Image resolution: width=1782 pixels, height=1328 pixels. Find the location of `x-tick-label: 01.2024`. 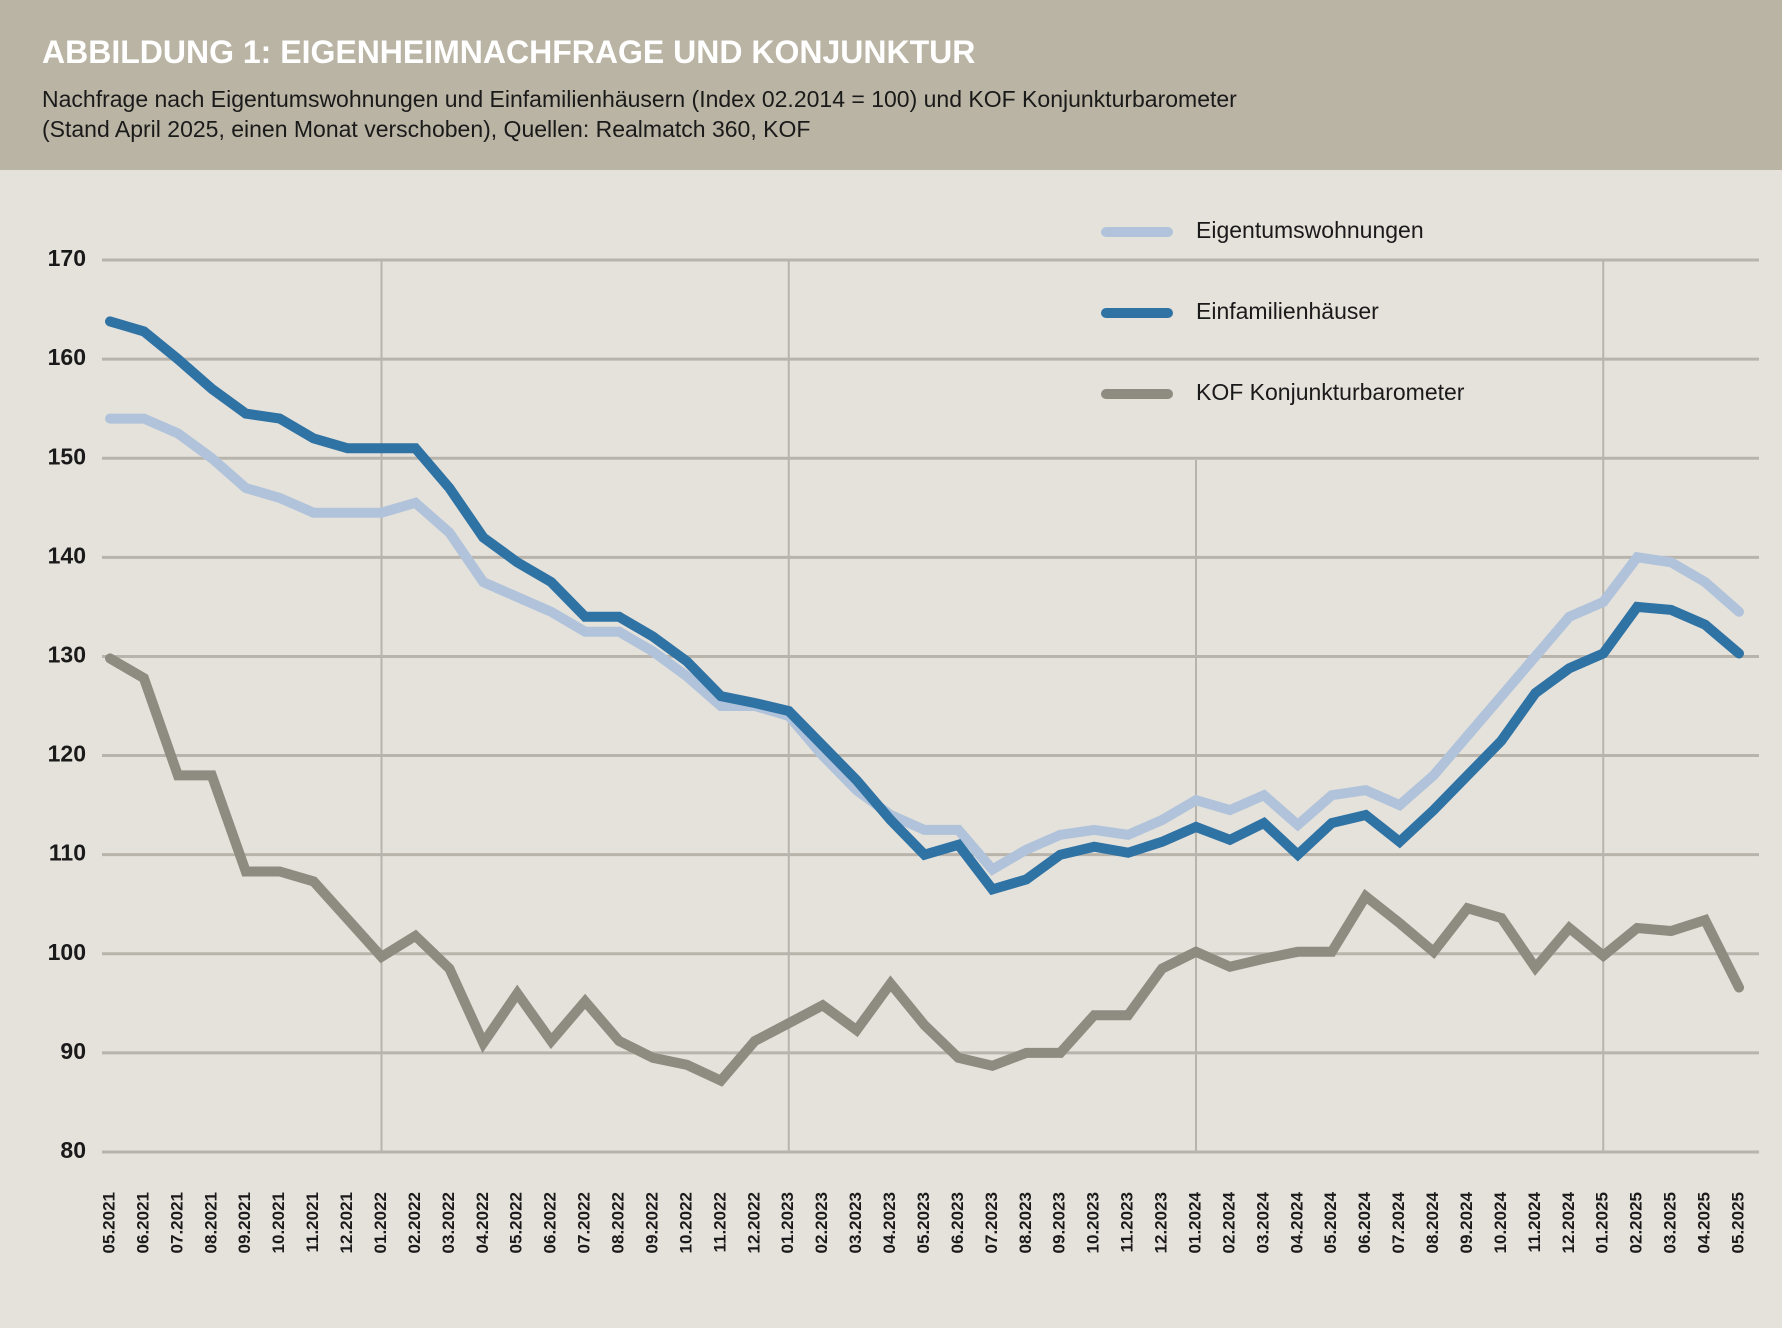

x-tick-label: 01.2024 is located at coordinates (1194, 1222).